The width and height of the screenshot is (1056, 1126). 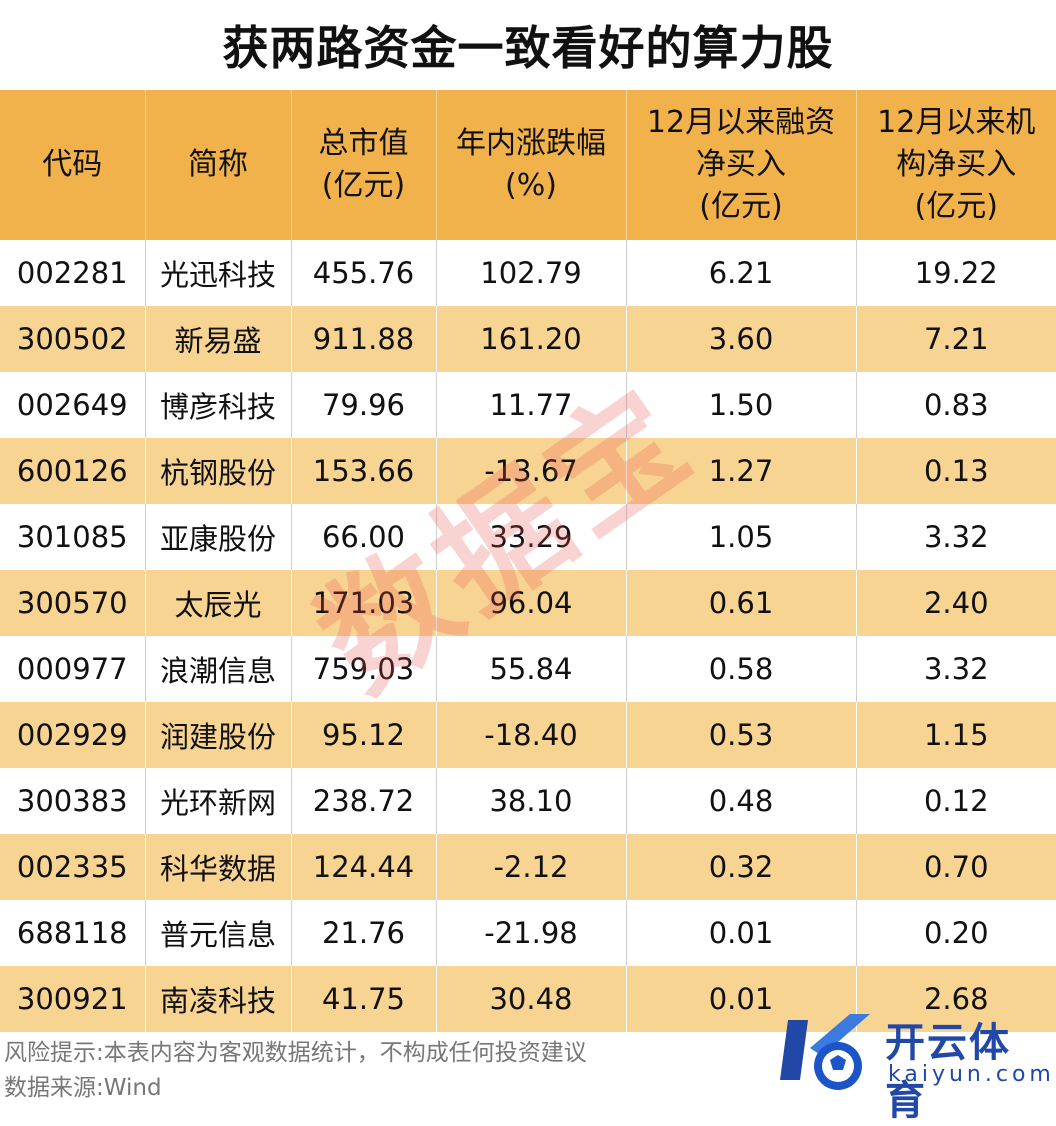 I want to click on cell-ytd-change: -18.40, so click(x=531, y=735).